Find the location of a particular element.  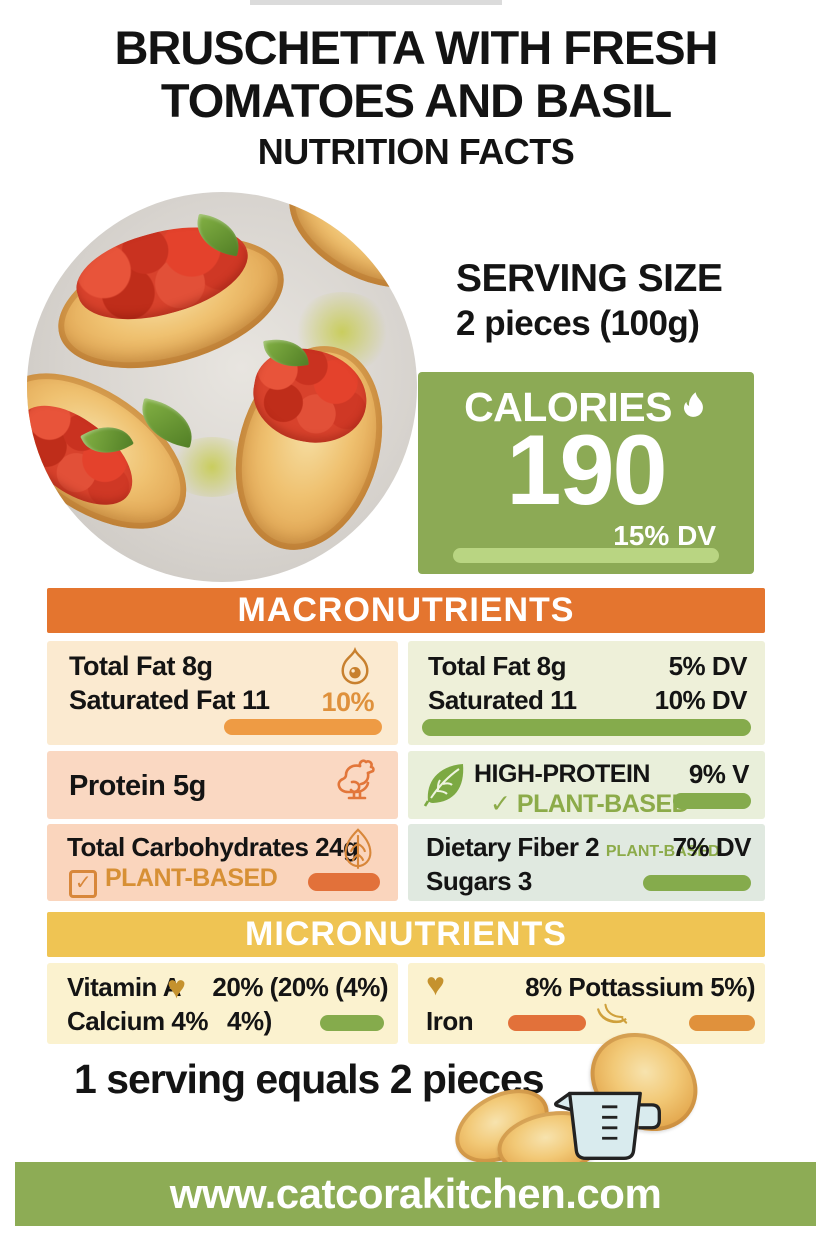

website-url: www.catcorakitchen.com is located at coordinates (415, 1193).